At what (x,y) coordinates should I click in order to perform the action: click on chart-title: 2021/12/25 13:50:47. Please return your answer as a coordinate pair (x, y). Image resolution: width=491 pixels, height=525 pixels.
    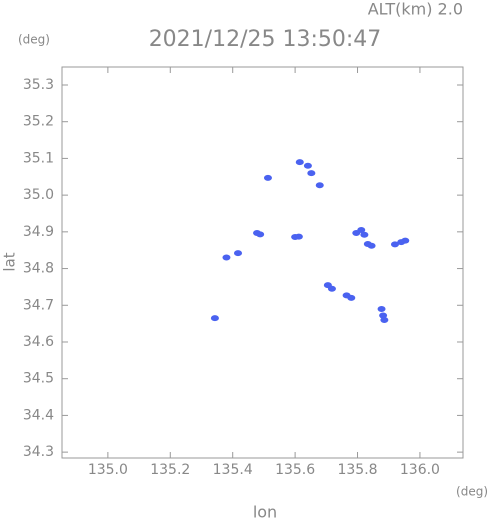
    Looking at the image, I should click on (265, 39).